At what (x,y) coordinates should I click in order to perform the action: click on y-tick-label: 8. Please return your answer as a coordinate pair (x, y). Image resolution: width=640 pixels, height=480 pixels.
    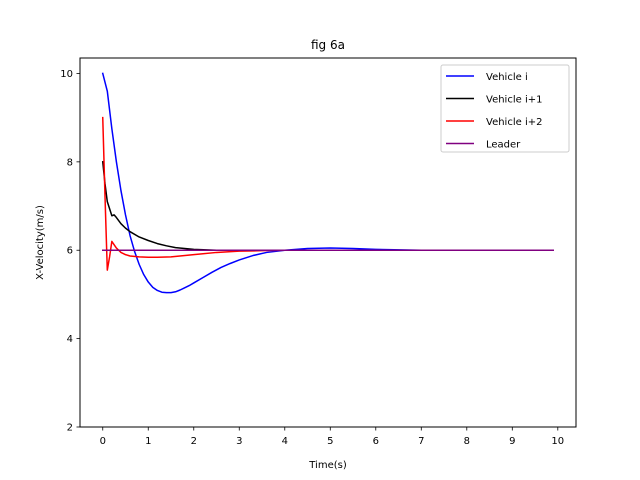
    Looking at the image, I should click on (70, 162).